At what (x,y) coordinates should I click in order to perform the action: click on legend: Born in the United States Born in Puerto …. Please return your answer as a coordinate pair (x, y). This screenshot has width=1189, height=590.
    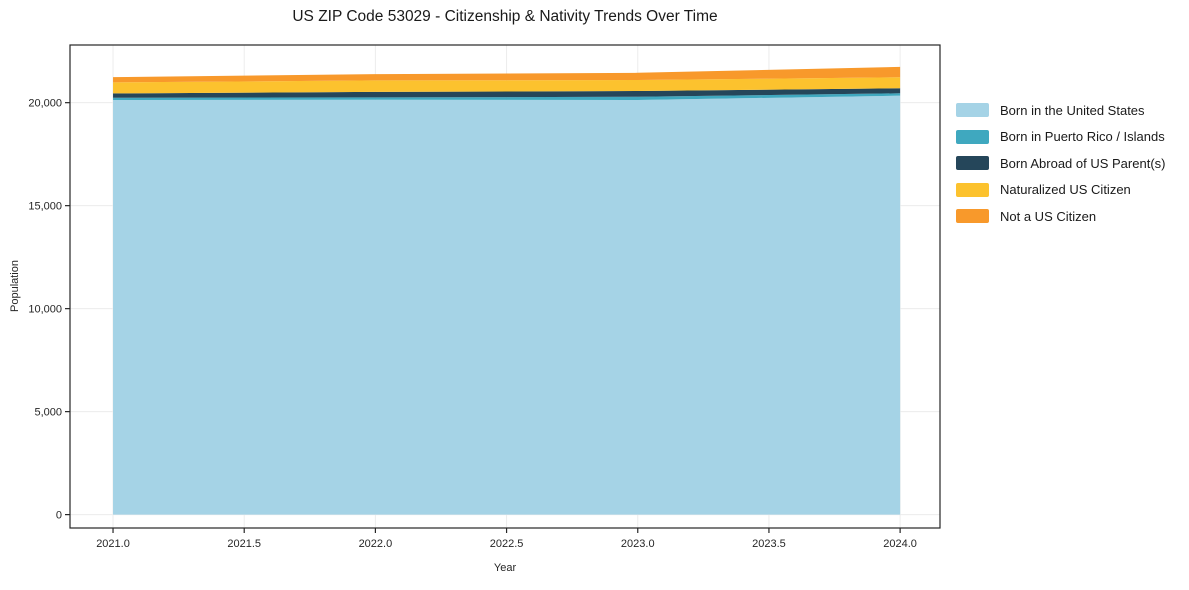
    Looking at the image, I should click on (1060, 169).